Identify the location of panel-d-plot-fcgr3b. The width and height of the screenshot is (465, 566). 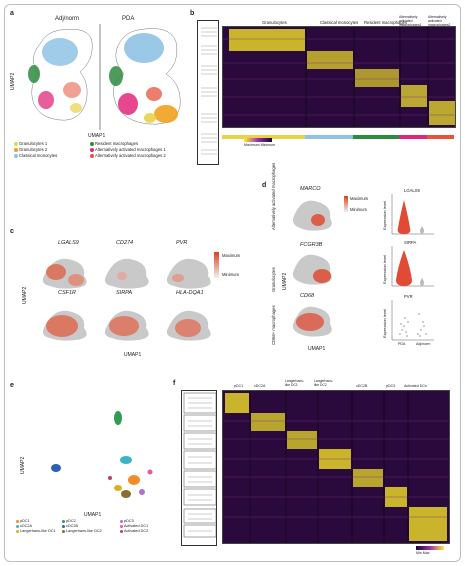
(312, 269).